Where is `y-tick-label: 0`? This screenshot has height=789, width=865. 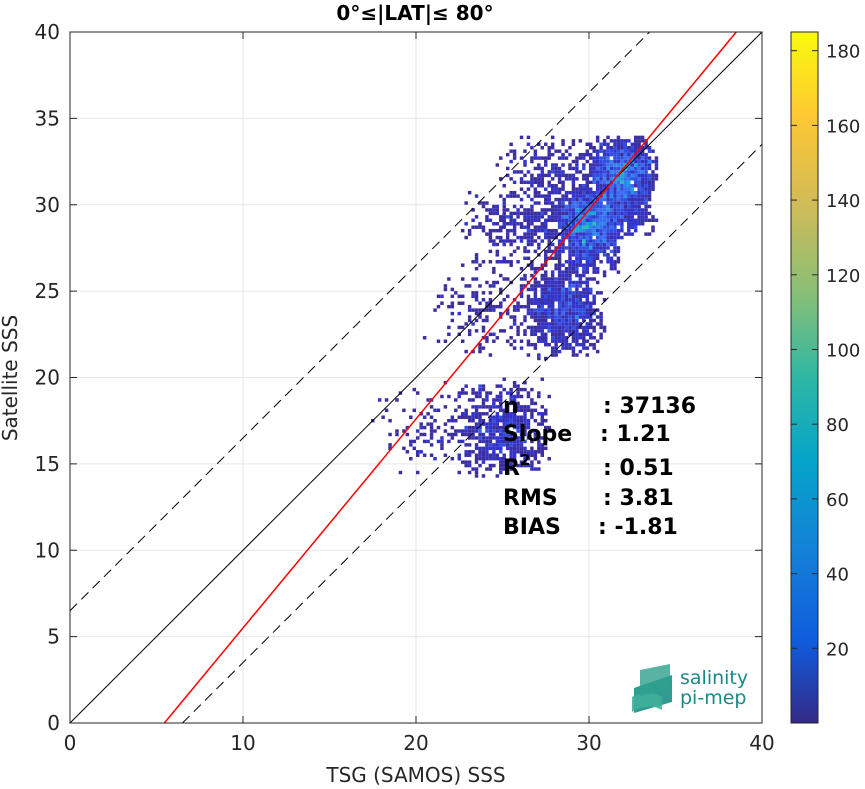 y-tick-label: 0 is located at coordinates (53, 723).